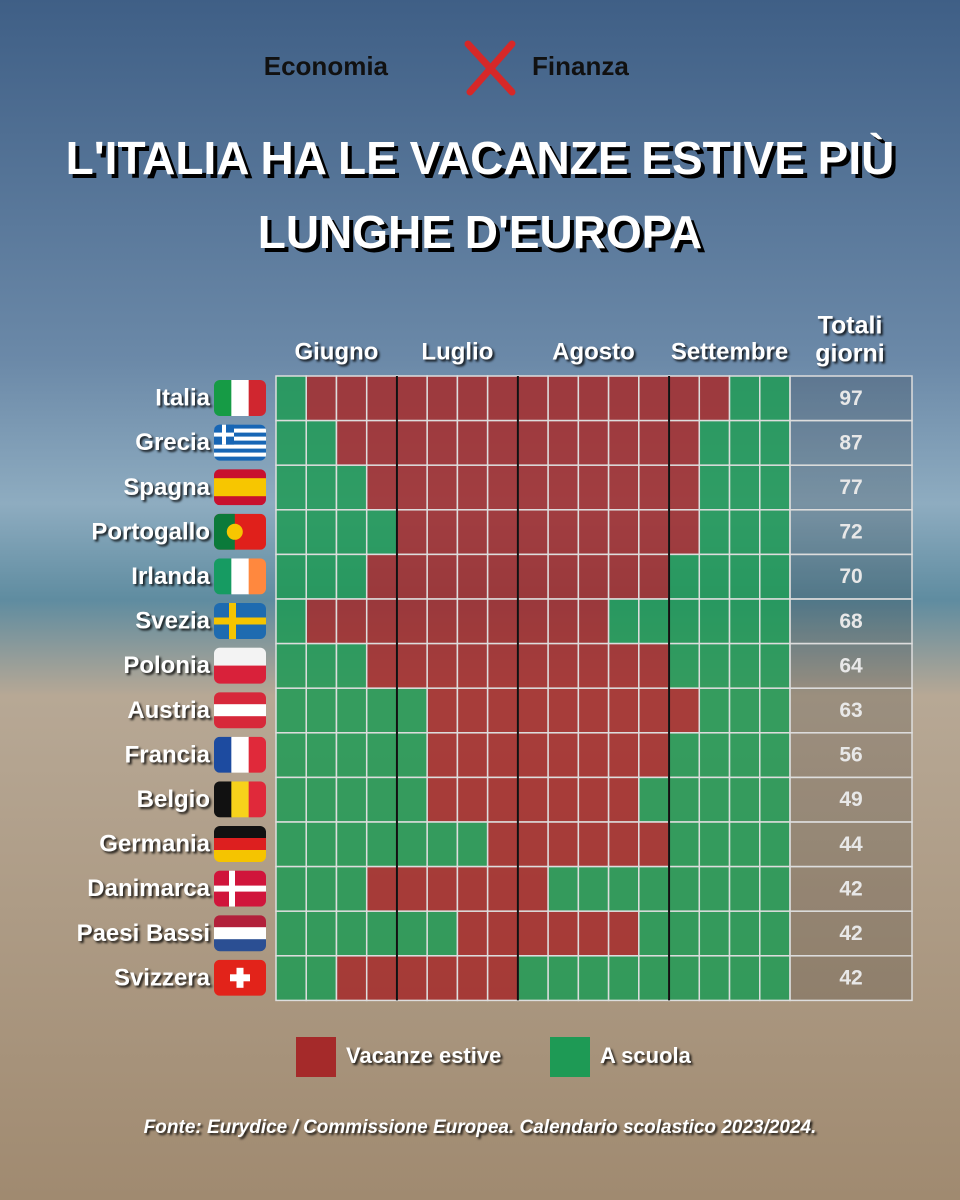 This screenshot has height=1200, width=960. I want to click on total-value: 72, so click(850, 532).